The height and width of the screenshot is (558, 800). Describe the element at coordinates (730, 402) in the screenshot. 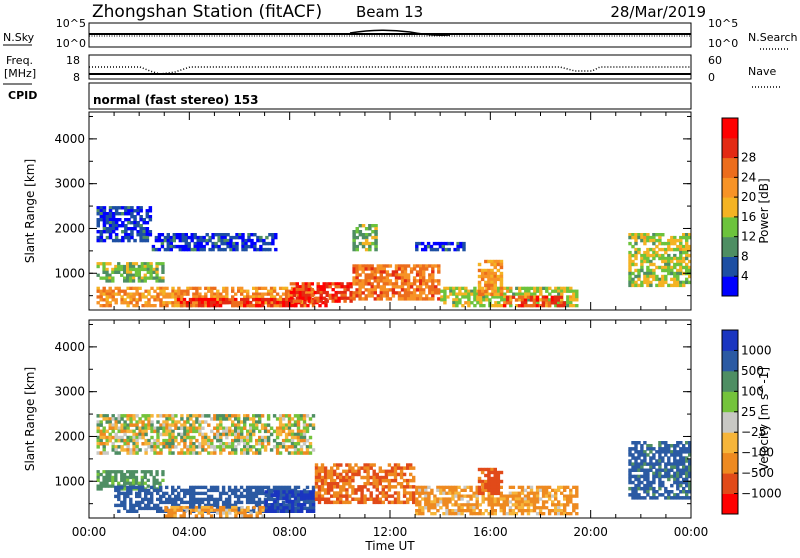

I see `colorbar-segment` at that location.